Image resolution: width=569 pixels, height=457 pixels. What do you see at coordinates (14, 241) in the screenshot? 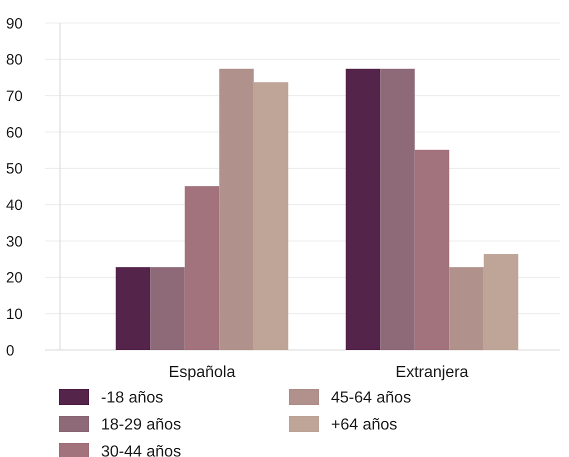
I see `y-tick-label: 30` at bounding box center [14, 241].